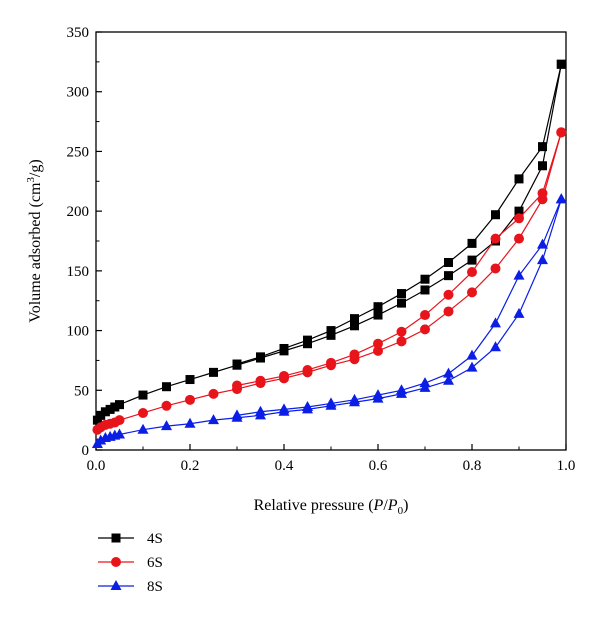 The height and width of the screenshot is (620, 600). Describe the element at coordinates (155, 563) in the screenshot. I see `legend-label: 6S` at that location.